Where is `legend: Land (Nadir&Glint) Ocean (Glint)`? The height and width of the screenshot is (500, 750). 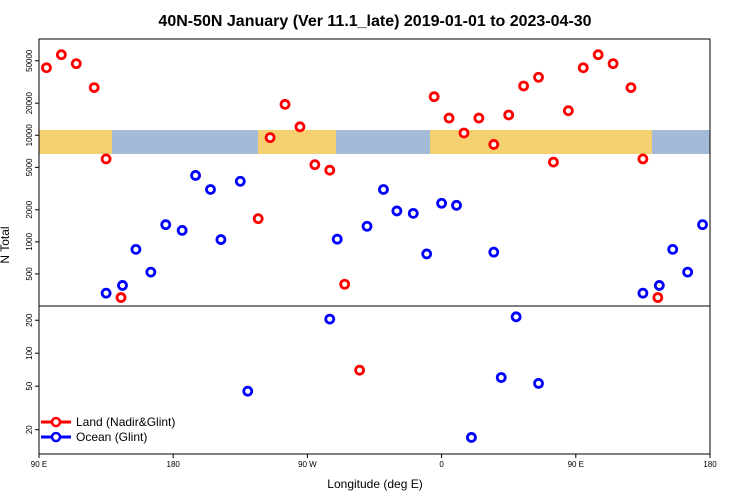 legend: Land (Nadir&Glint) Ocean (Glint) is located at coordinates (108, 429).